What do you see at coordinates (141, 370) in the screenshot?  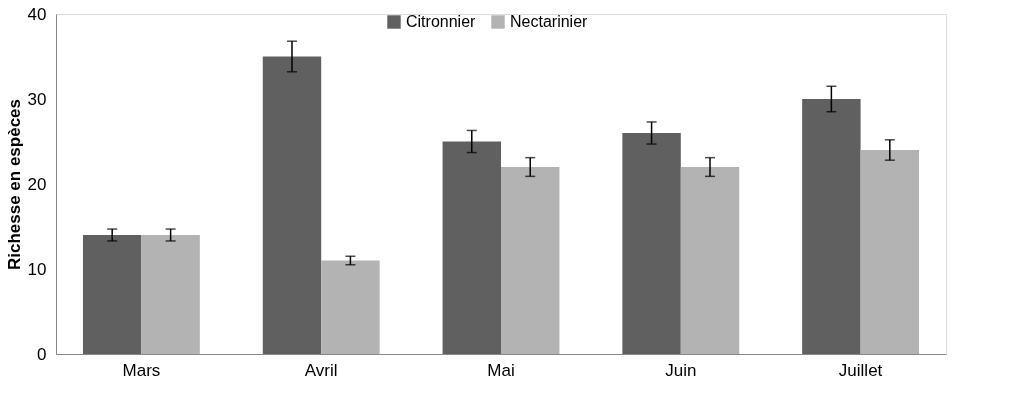 I see `x-tick-label: Mars` at bounding box center [141, 370].